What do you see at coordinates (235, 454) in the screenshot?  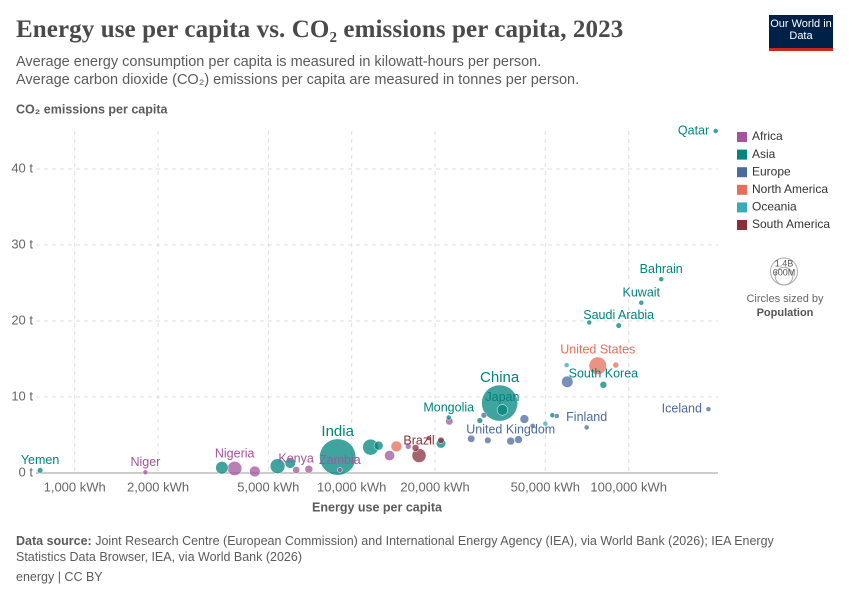 I see `point-label: Nigeria` at bounding box center [235, 454].